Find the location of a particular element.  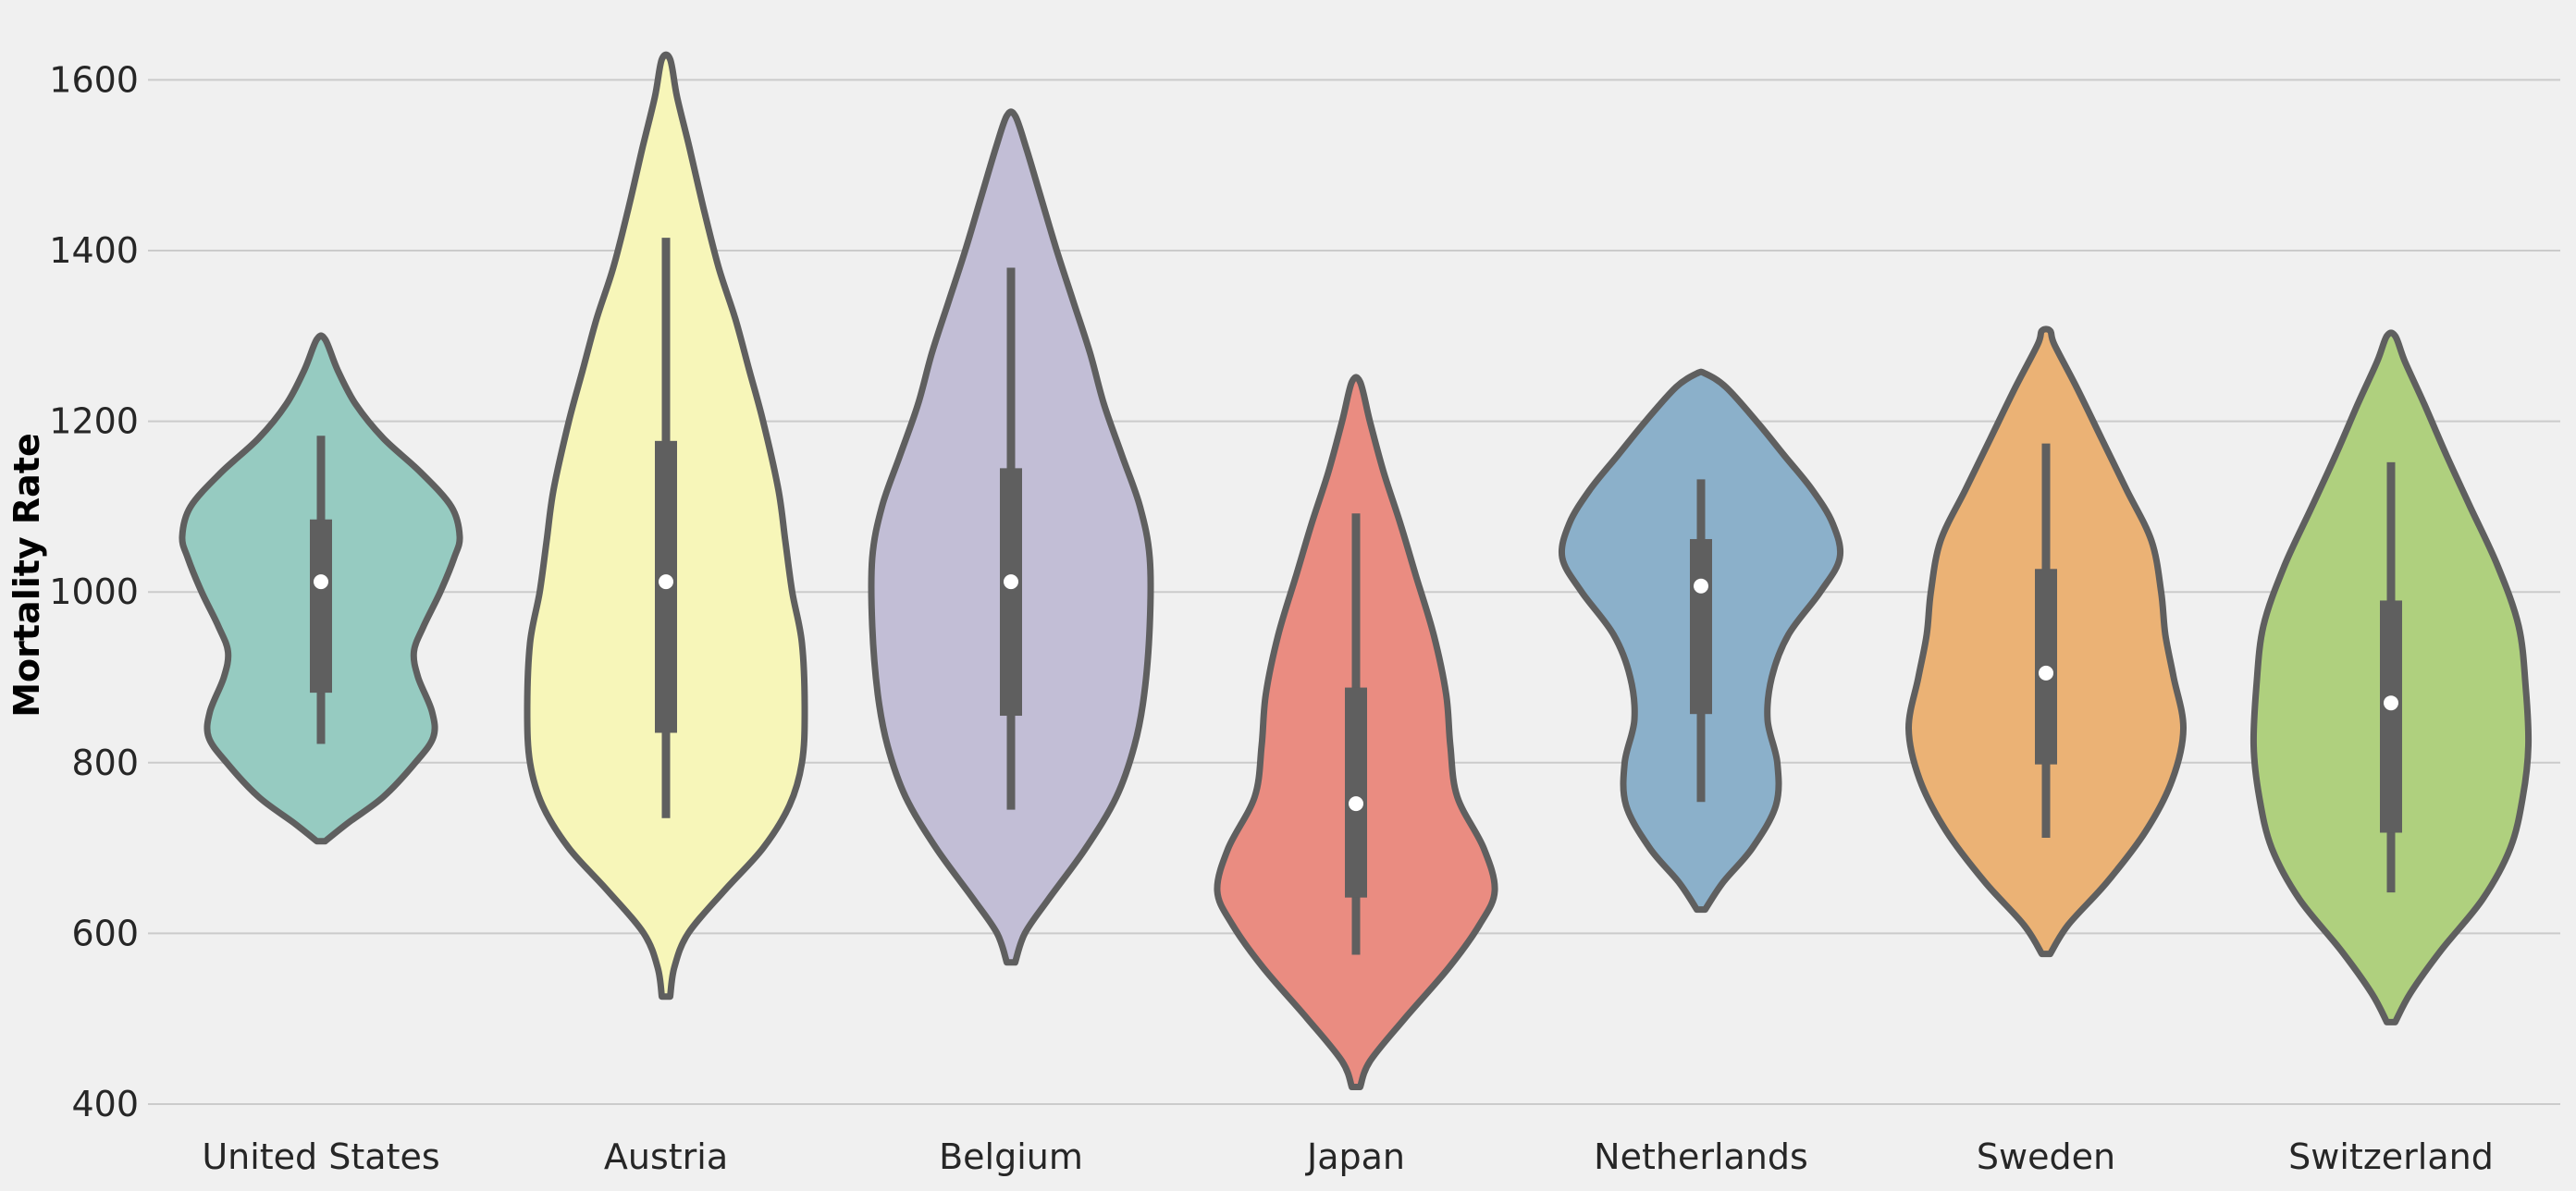

y-tick-label: 400 is located at coordinates (105, 1104).